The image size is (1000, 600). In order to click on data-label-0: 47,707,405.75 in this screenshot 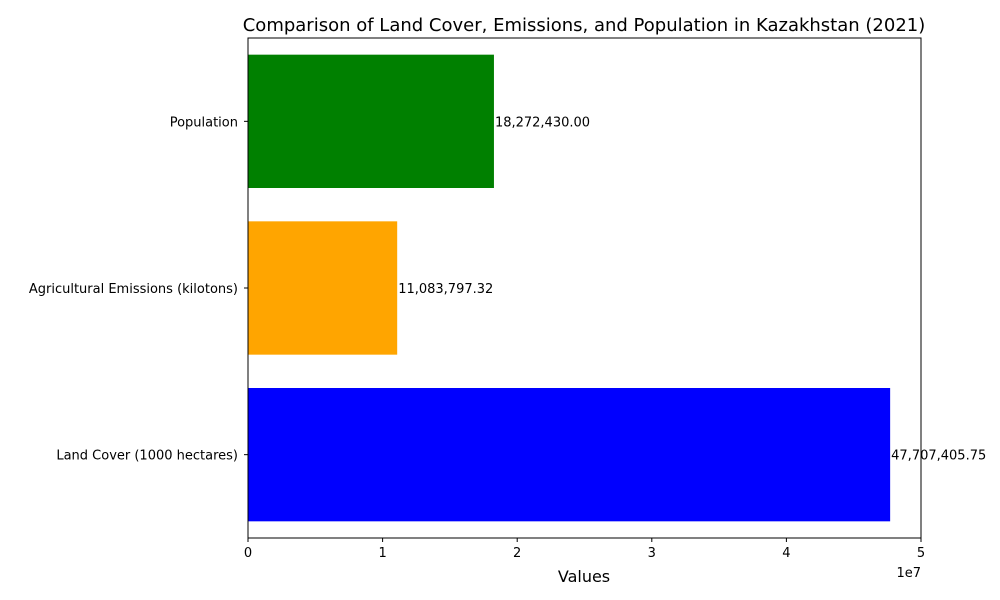, I will do `click(938, 456)`.